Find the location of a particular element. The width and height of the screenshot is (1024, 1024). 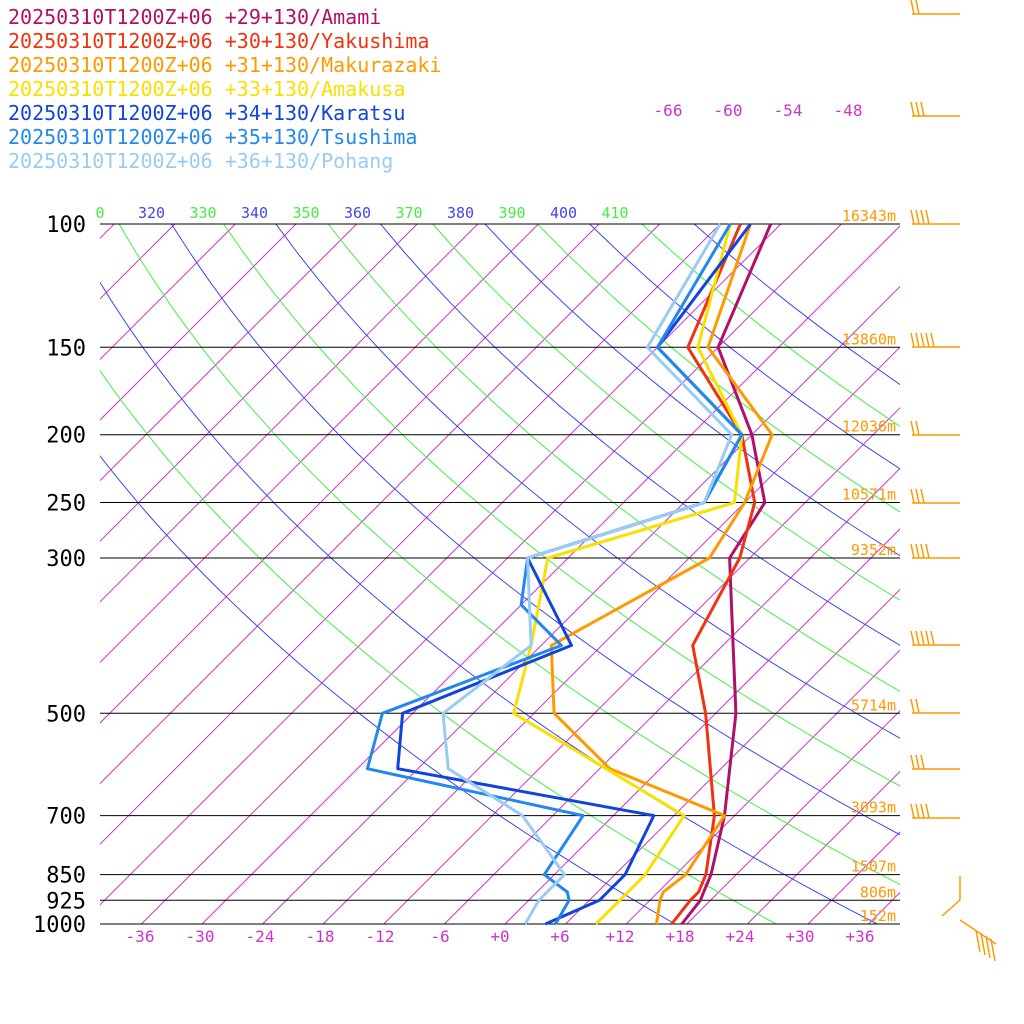

pressure-tick-label: 700 is located at coordinates (66, 817).